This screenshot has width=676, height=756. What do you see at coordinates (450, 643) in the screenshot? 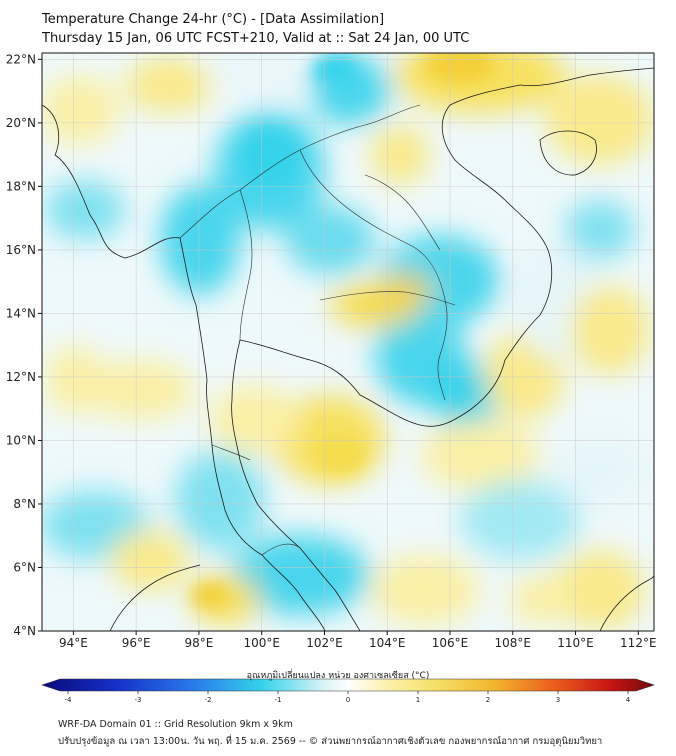
I see `lon-tick-label: 106°E` at bounding box center [450, 643].